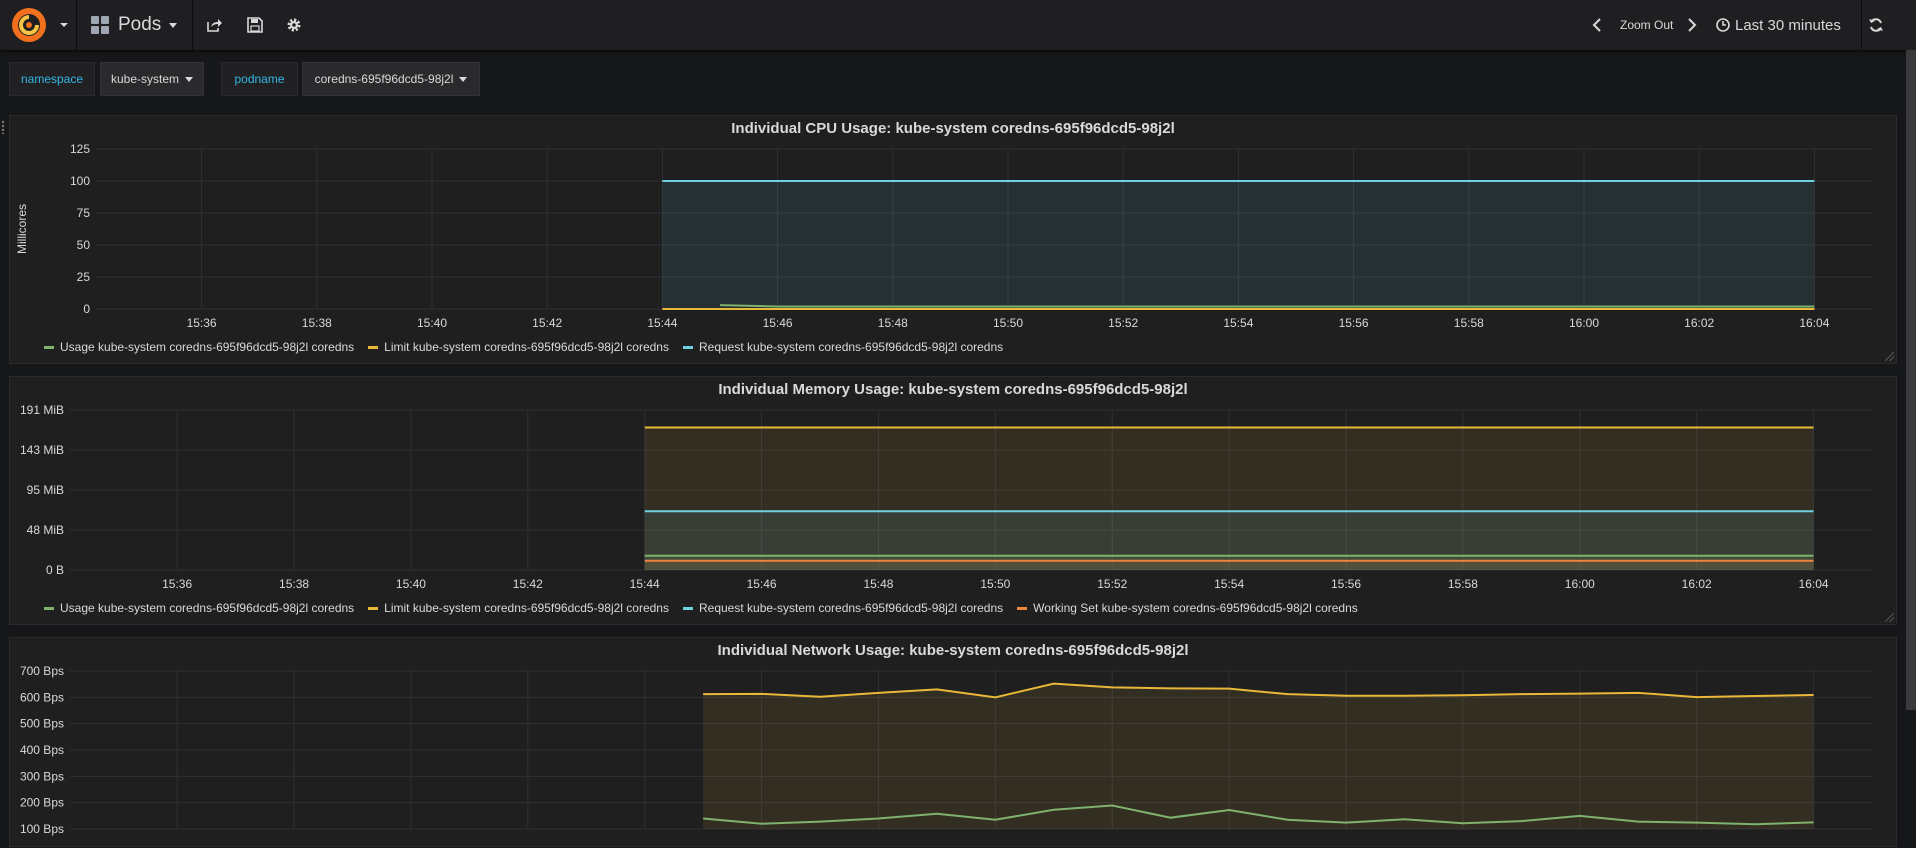  I want to click on x-tick-label: 16:02, so click(1699, 323).